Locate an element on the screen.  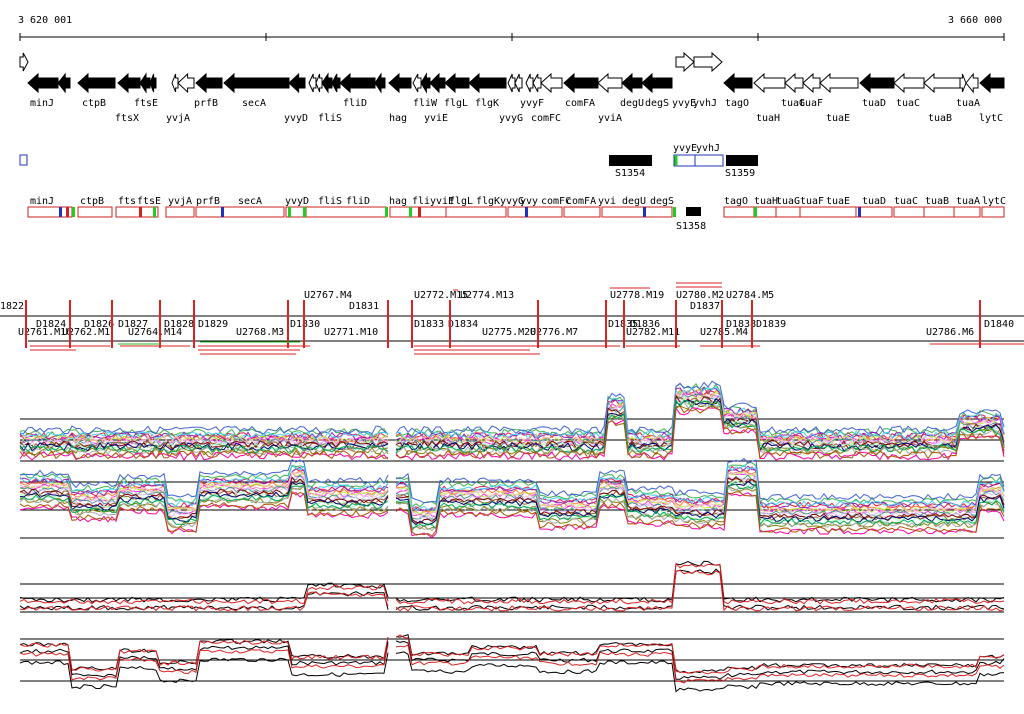
gene-label: fliW is located at coordinates (425, 103).